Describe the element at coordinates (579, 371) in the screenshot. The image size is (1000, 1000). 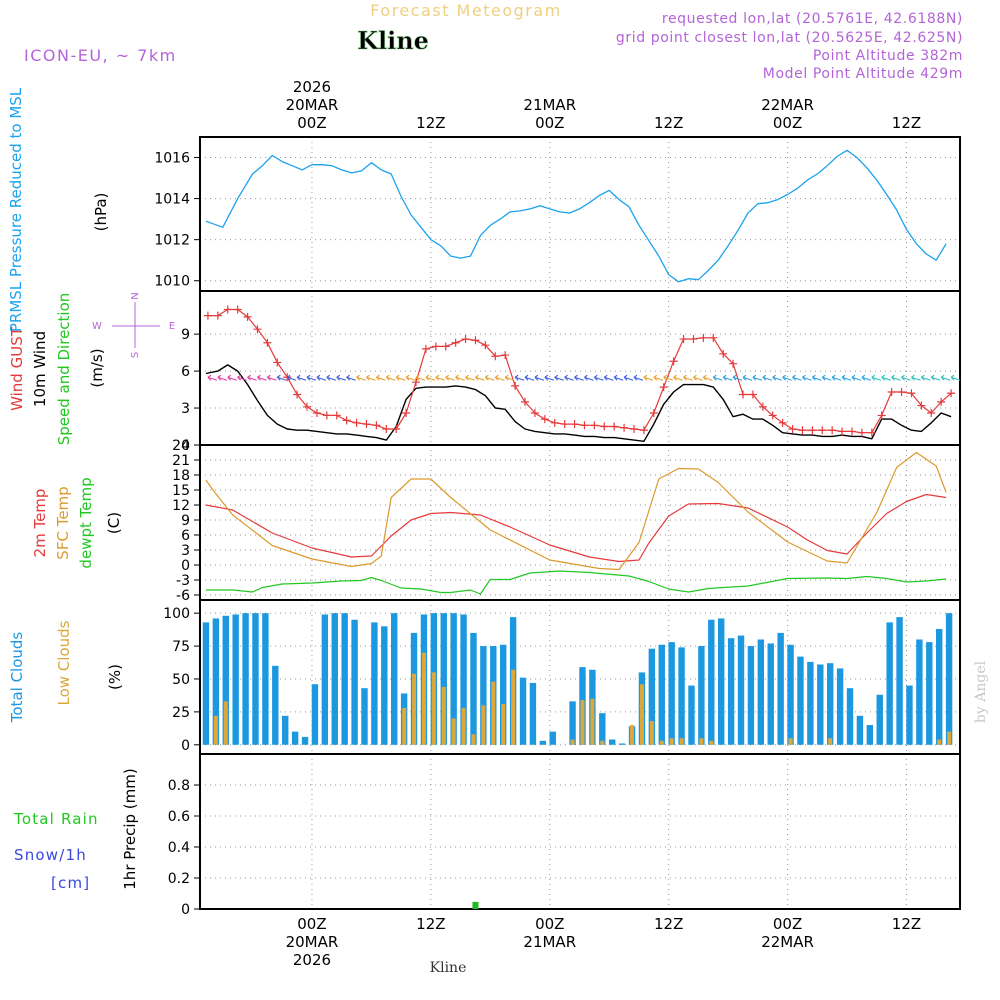
I see `wind-gust-line` at that location.